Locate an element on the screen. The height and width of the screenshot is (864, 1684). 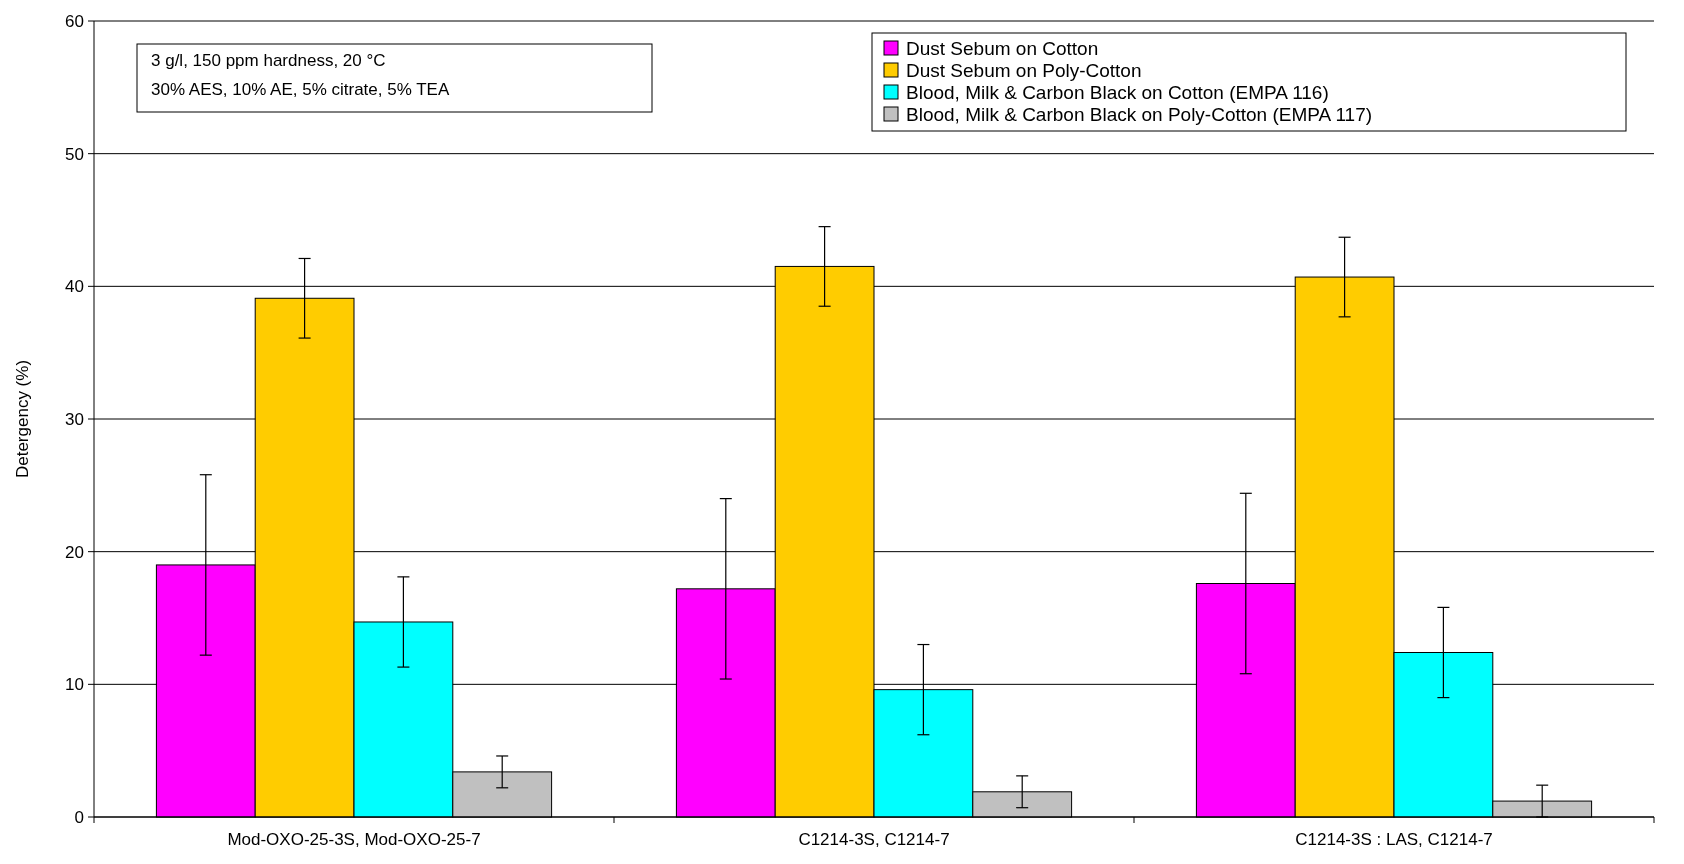
y-tick-label: 20 is located at coordinates (74, 552).